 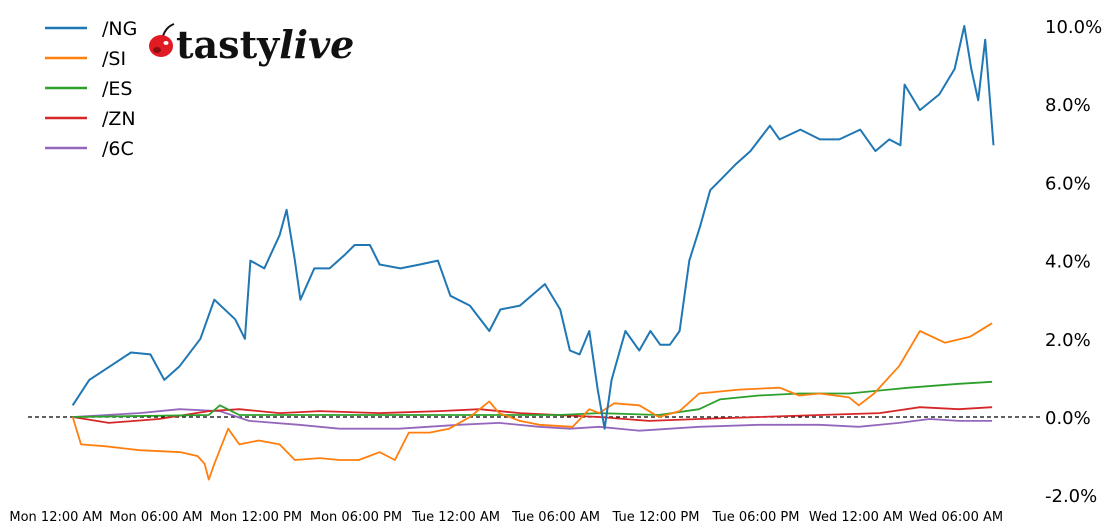 What do you see at coordinates (114, 59) in the screenshot?
I see `legend-label: /SI` at bounding box center [114, 59].